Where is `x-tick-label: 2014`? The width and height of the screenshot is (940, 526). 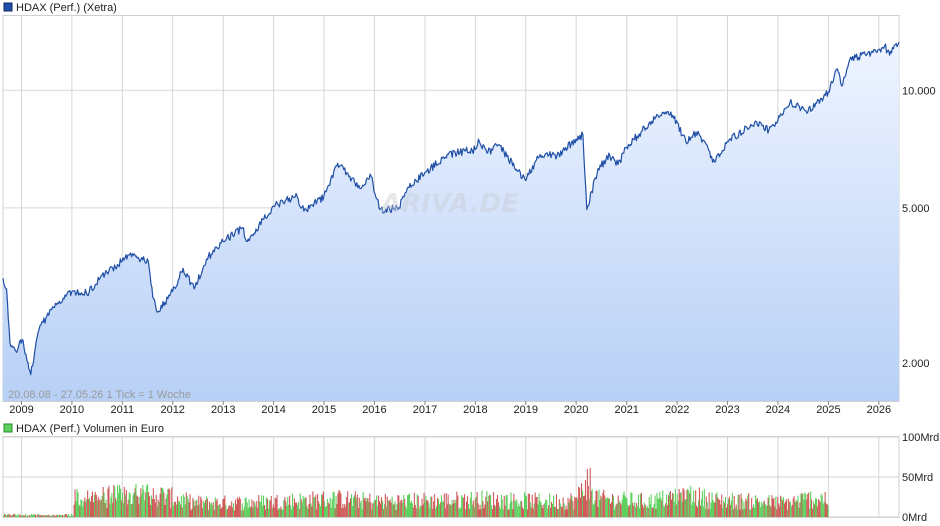 x-tick-label: 2014 is located at coordinates (273, 410).